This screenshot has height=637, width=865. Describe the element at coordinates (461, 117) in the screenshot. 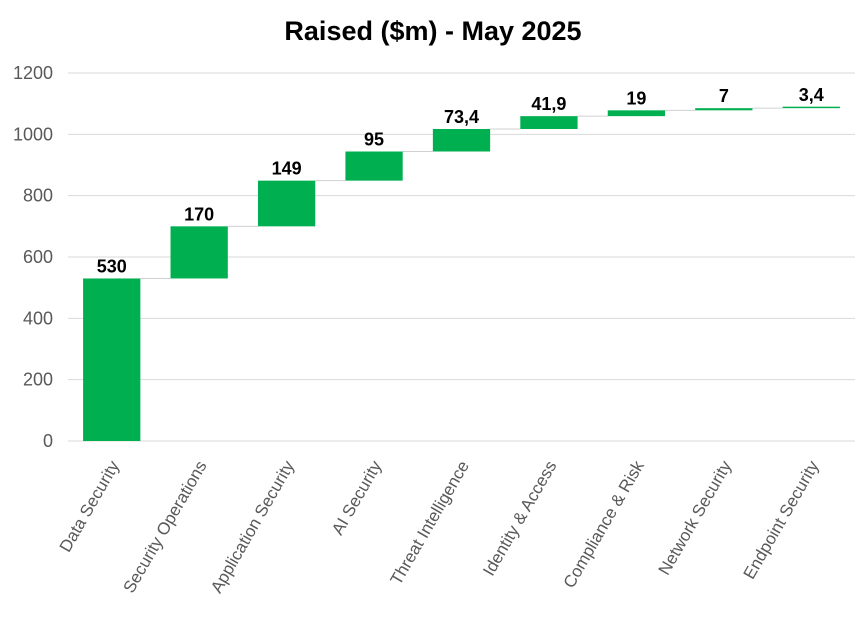

I see `data-label: 73,4` at that location.